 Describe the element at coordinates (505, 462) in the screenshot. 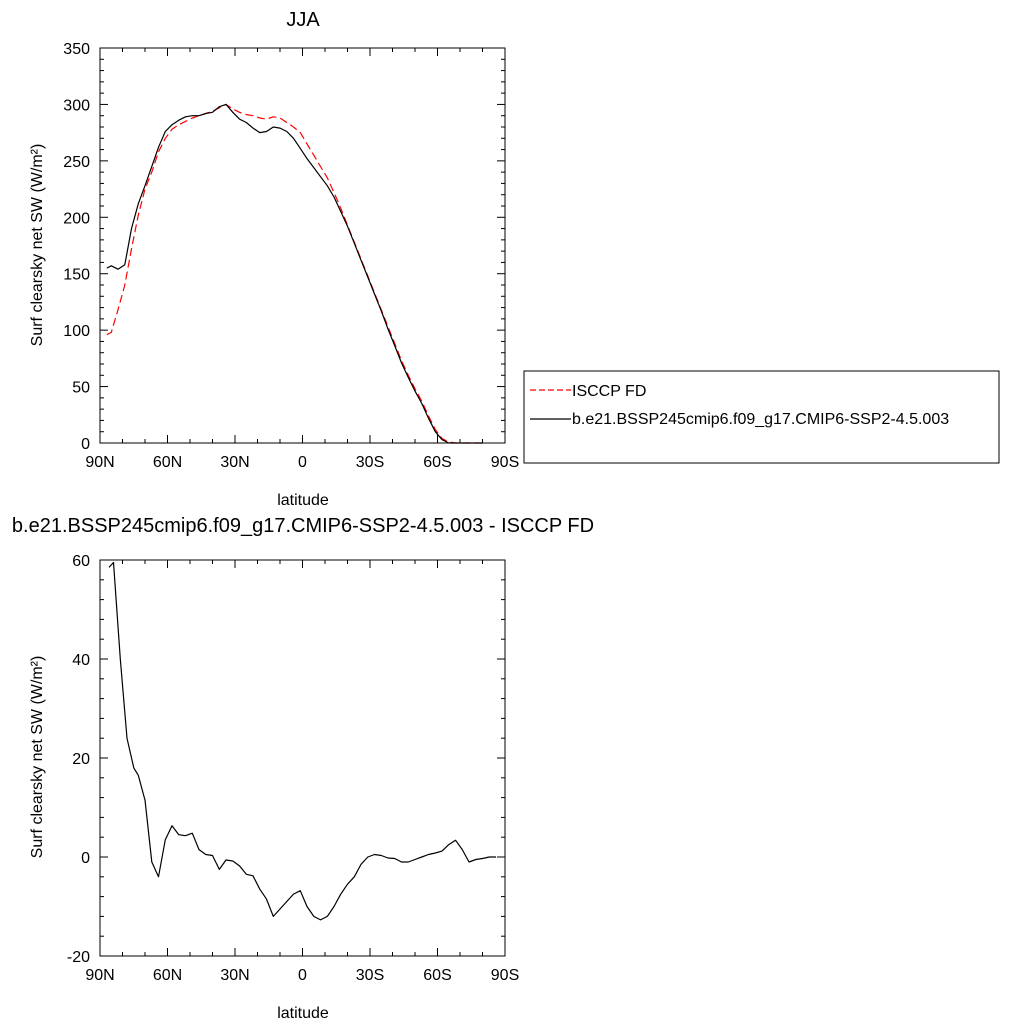

I see `top-x-tick-label: 90S` at that location.